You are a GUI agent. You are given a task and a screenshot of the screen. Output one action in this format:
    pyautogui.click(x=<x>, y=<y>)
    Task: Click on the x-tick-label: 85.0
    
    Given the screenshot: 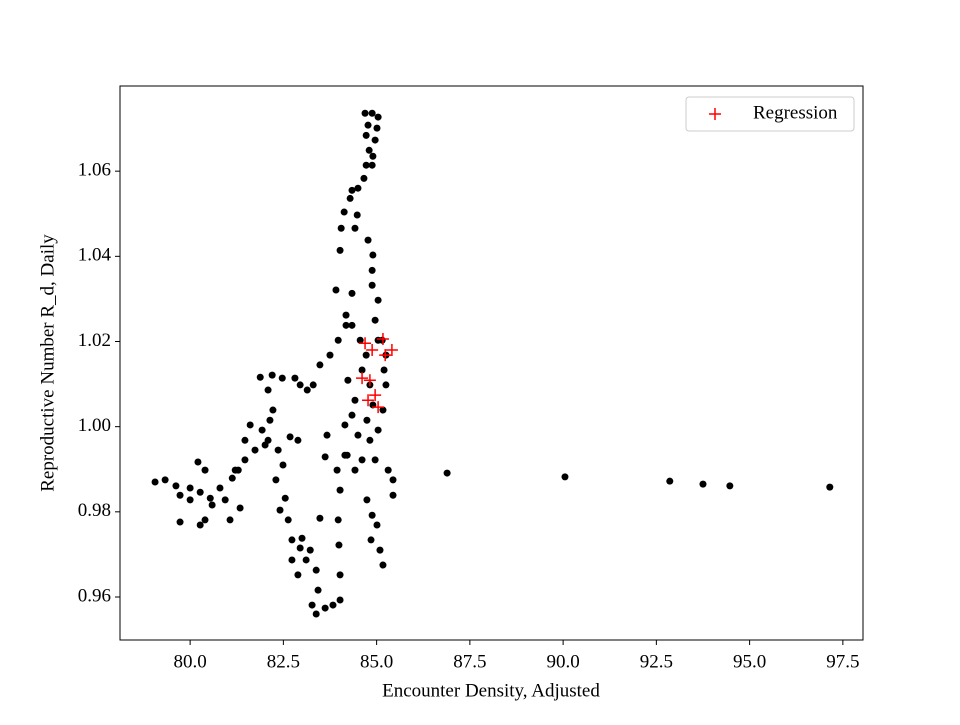 What is the action you would take?
    pyautogui.click(x=376, y=661)
    